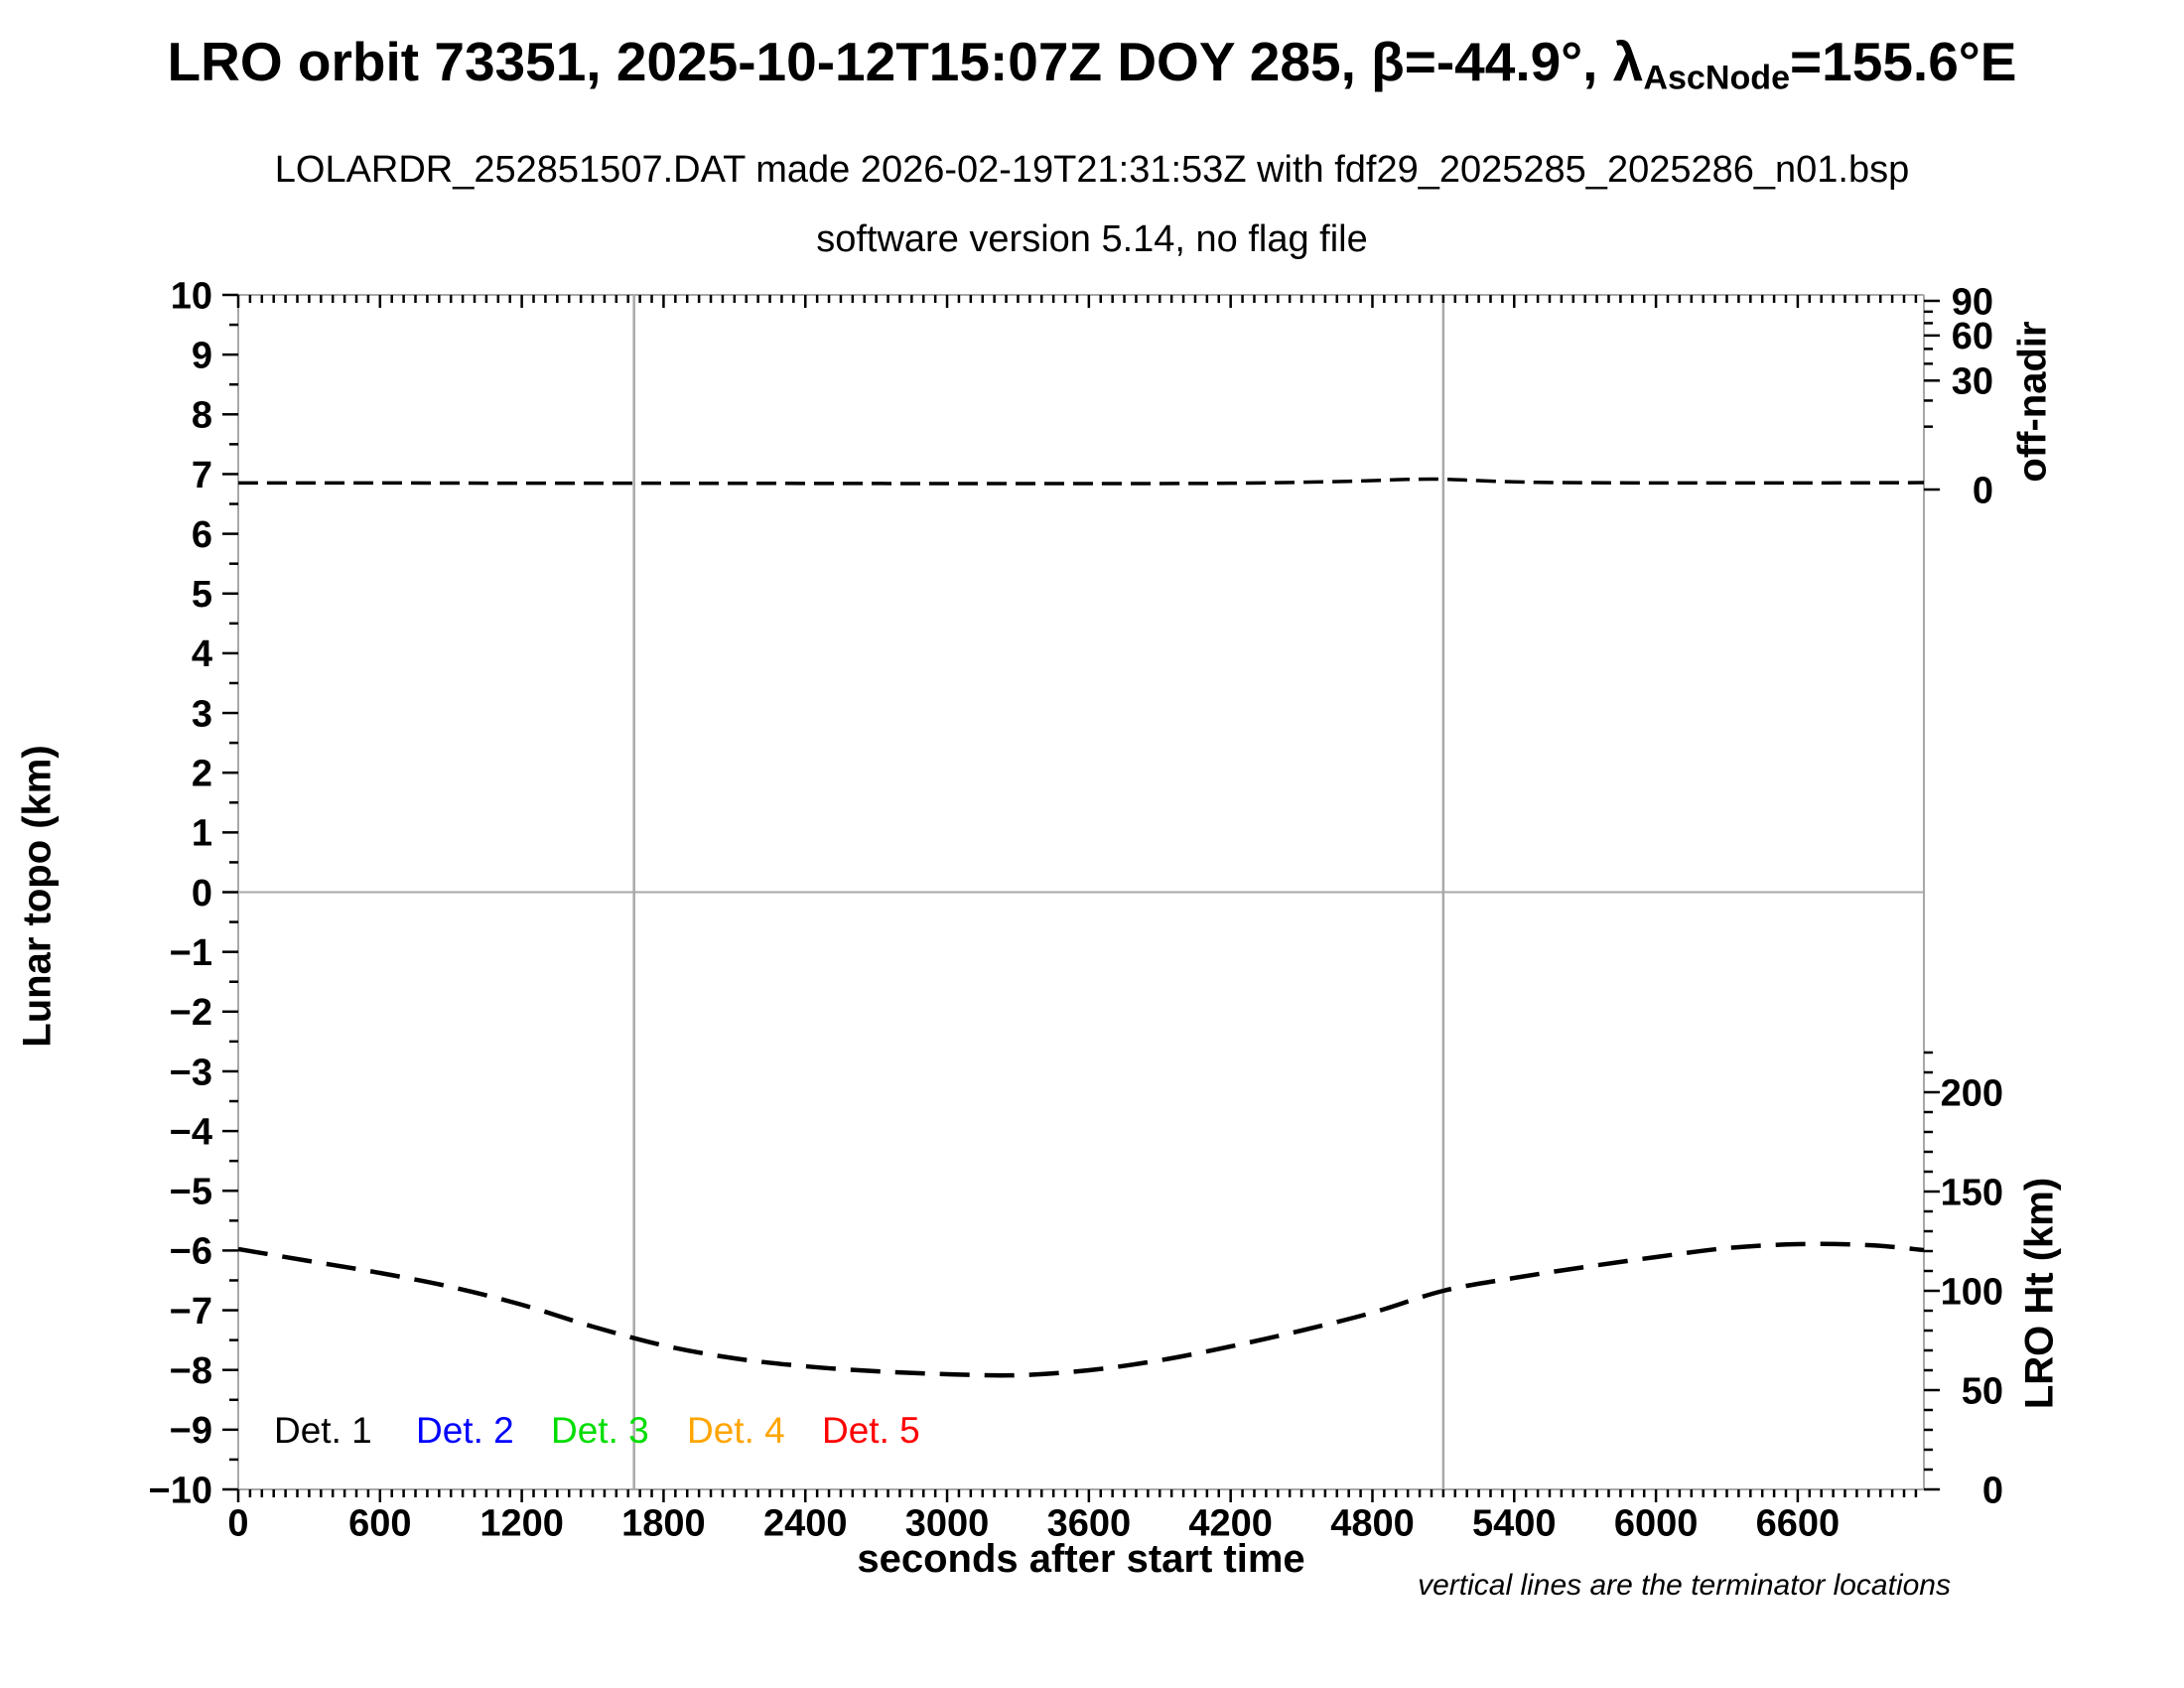 The height and width of the screenshot is (1688, 2184). I want to click on svg-text: 2, so click(202, 774).